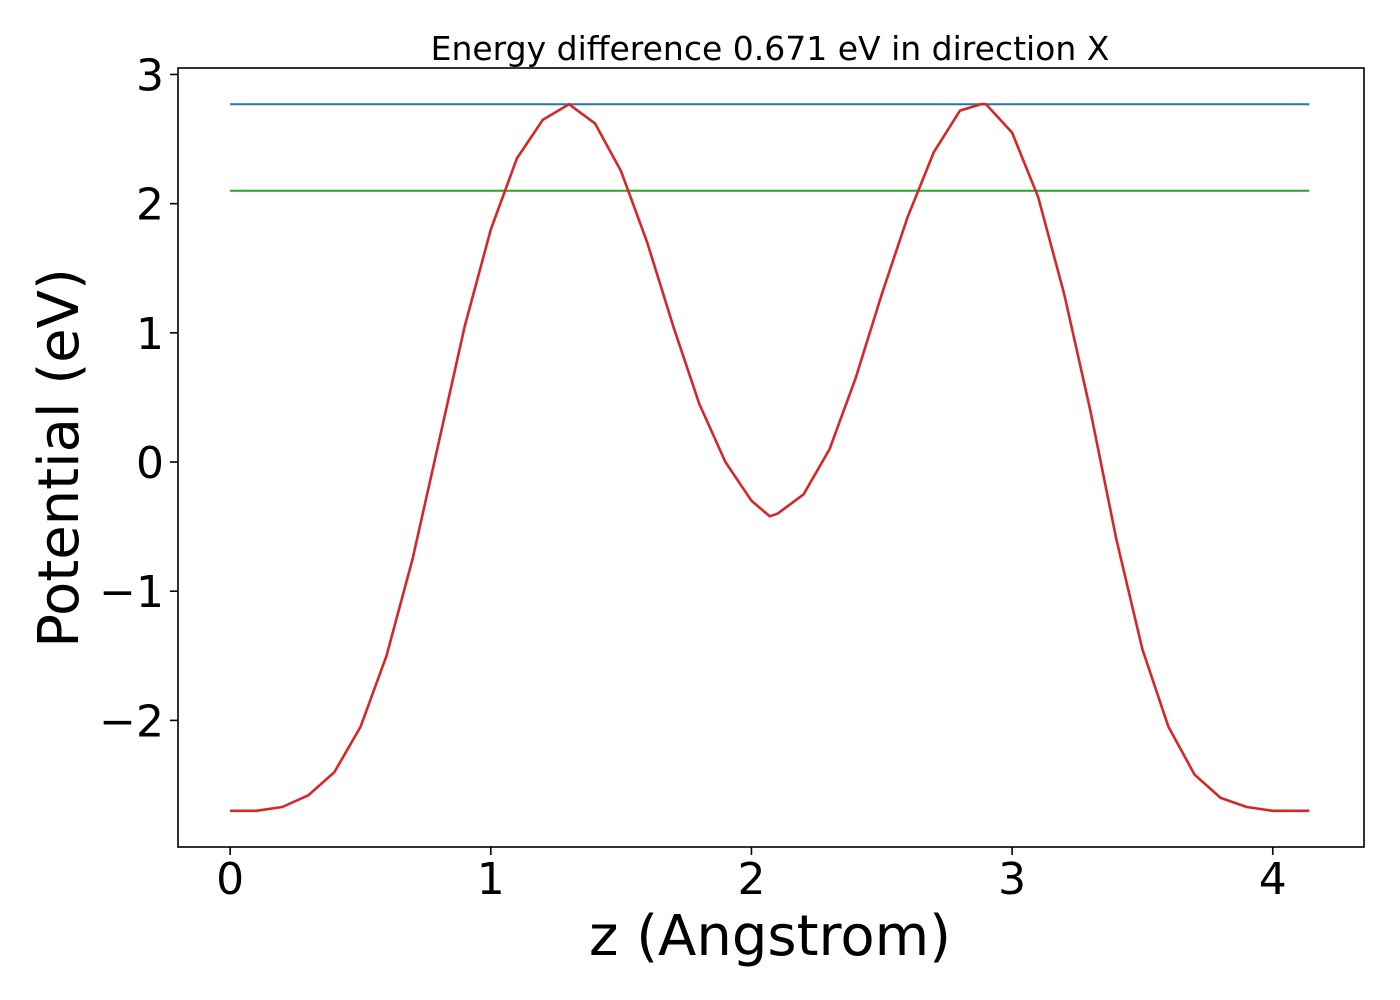 The height and width of the screenshot is (1000, 1400). I want to click on x-tick-label: 1, so click(491, 879).